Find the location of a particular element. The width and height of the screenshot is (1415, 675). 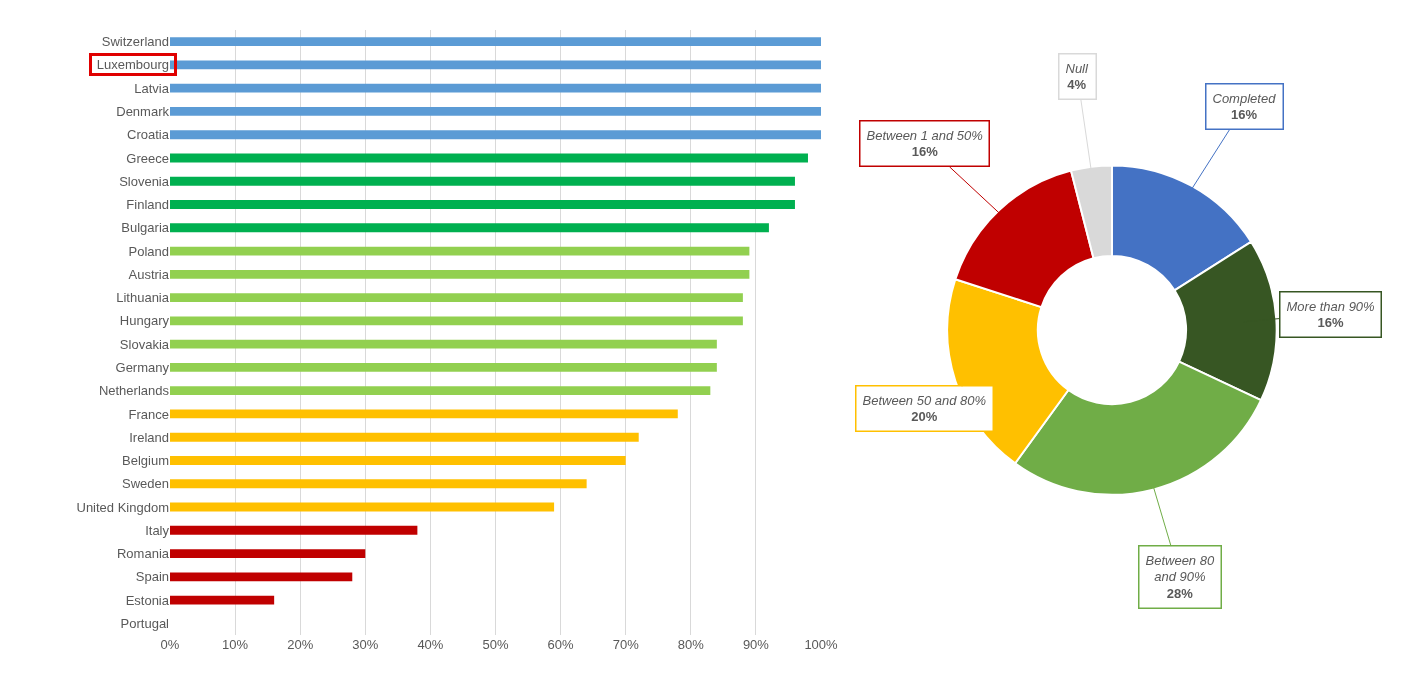

y-tick-label: Estonia is located at coordinates (147, 600).